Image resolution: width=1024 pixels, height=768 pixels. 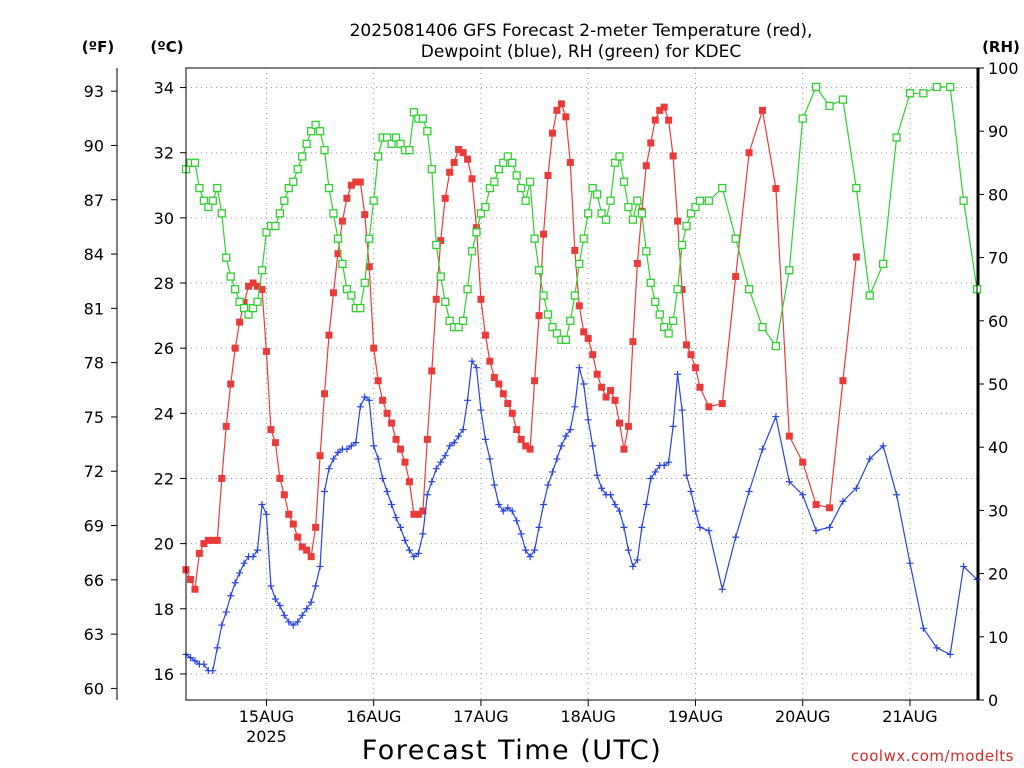 I want to click on fahrenheit-tick-label: 75, so click(x=94, y=417).